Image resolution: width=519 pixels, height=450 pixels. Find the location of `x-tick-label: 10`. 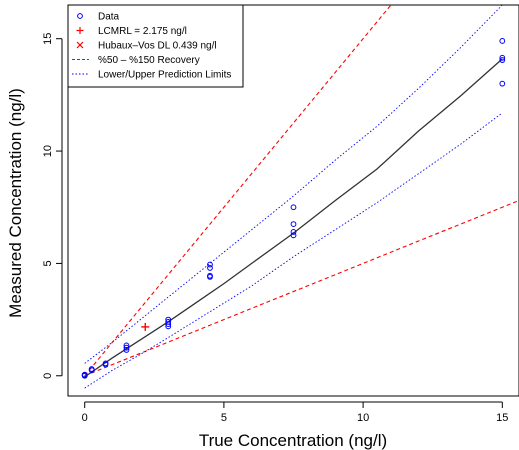

x-tick-label: 10 is located at coordinates (363, 418).